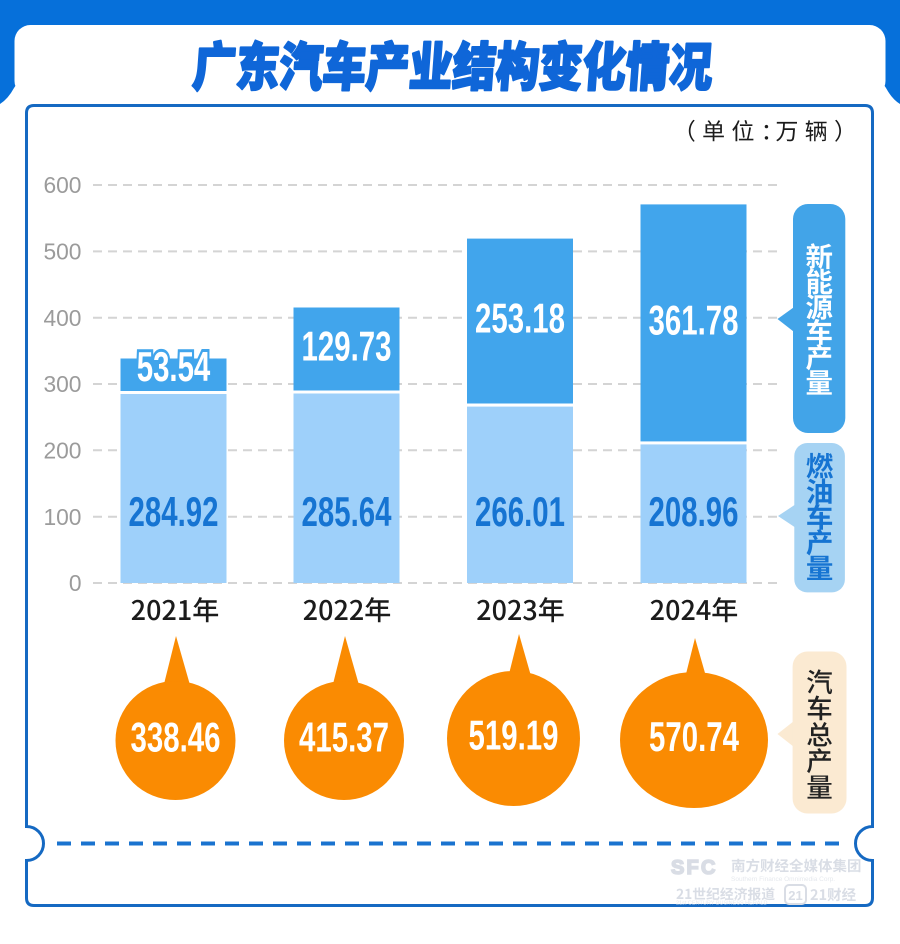  Describe the element at coordinates (795, 895) in the screenshot. I see `svg-text: 21` at that location.